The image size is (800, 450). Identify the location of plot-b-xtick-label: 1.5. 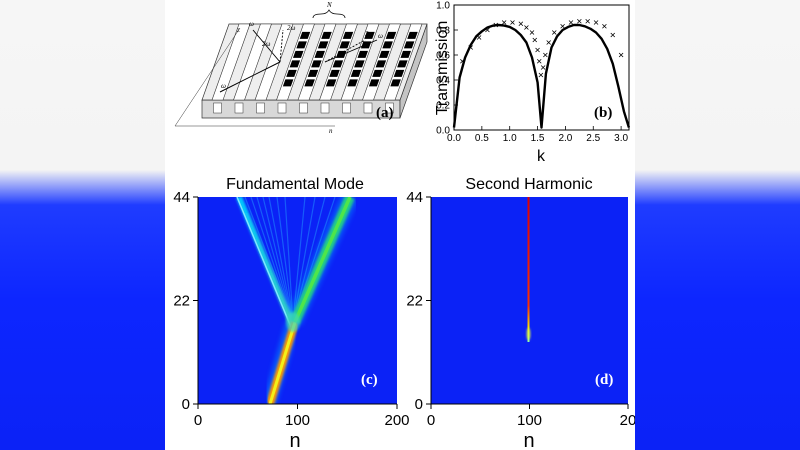
(538, 138).